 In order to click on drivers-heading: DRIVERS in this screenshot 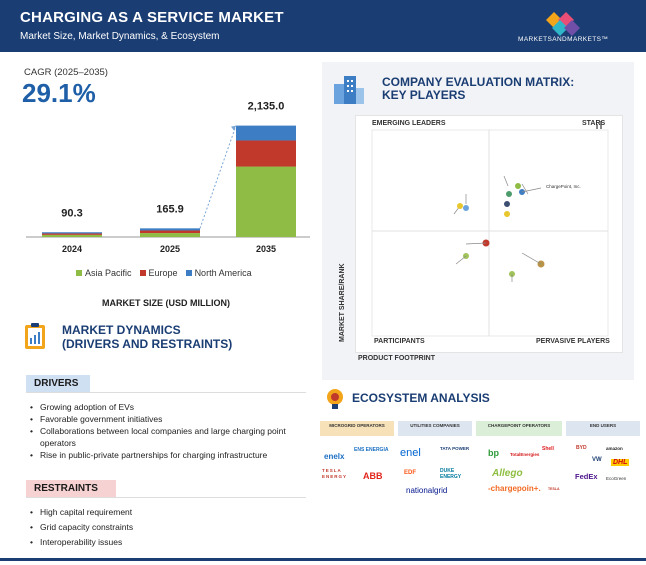, I will do `click(58, 384)`.